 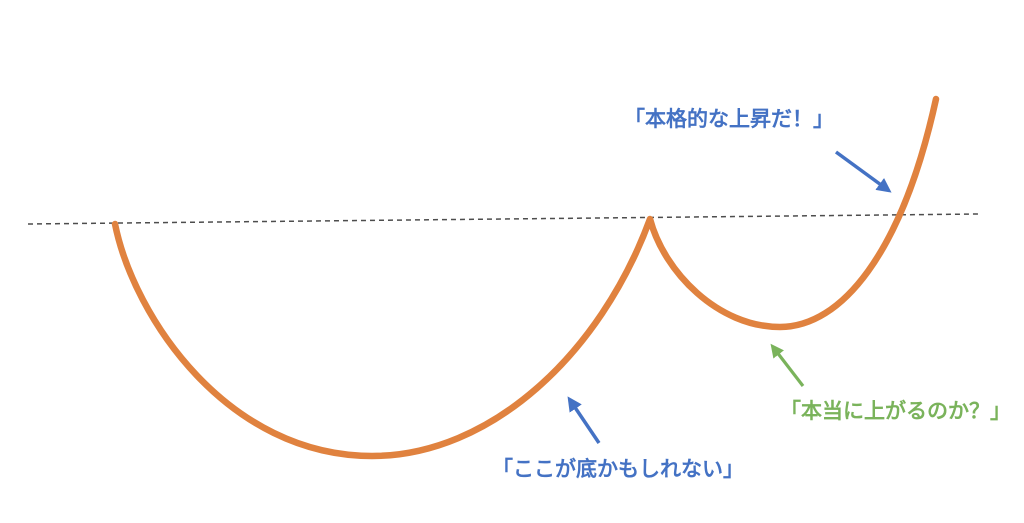 What do you see at coordinates (618, 469) in the screenshot?
I see `annotation-first-bottom: 「ここが底かもしれない」` at bounding box center [618, 469].